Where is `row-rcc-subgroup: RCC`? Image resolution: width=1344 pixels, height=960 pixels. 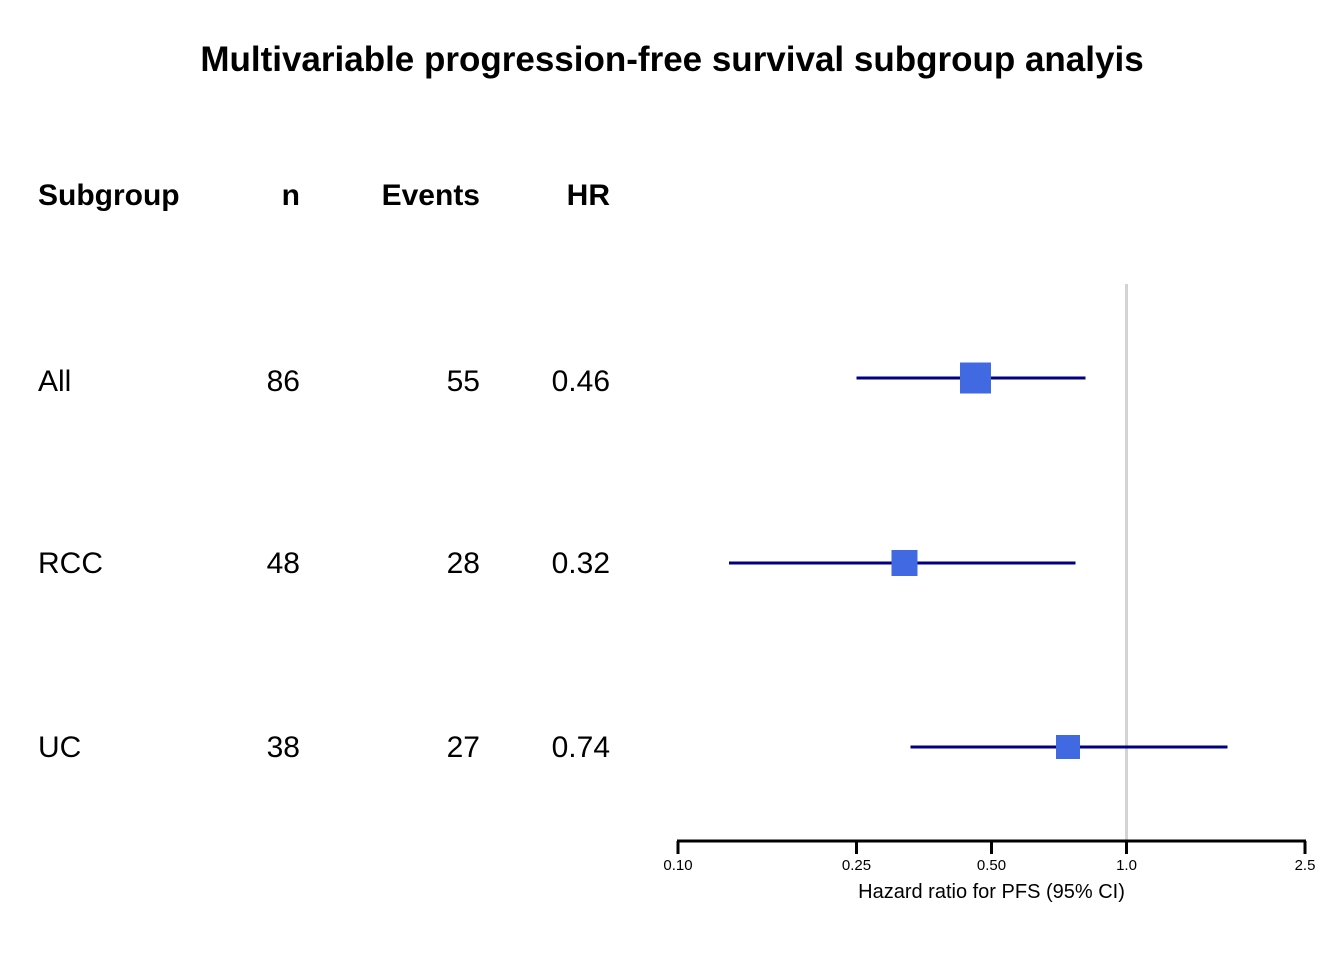
row-rcc-subgroup: RCC is located at coordinates (70, 563).